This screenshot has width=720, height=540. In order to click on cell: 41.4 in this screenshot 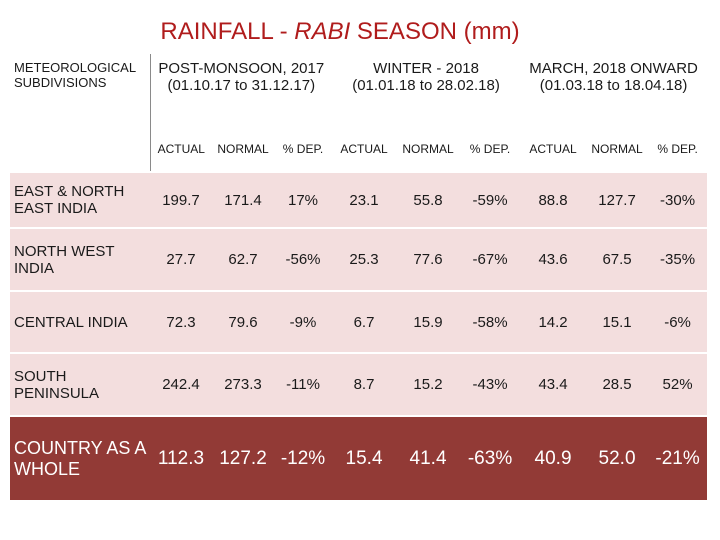, I will do `click(428, 457)`.